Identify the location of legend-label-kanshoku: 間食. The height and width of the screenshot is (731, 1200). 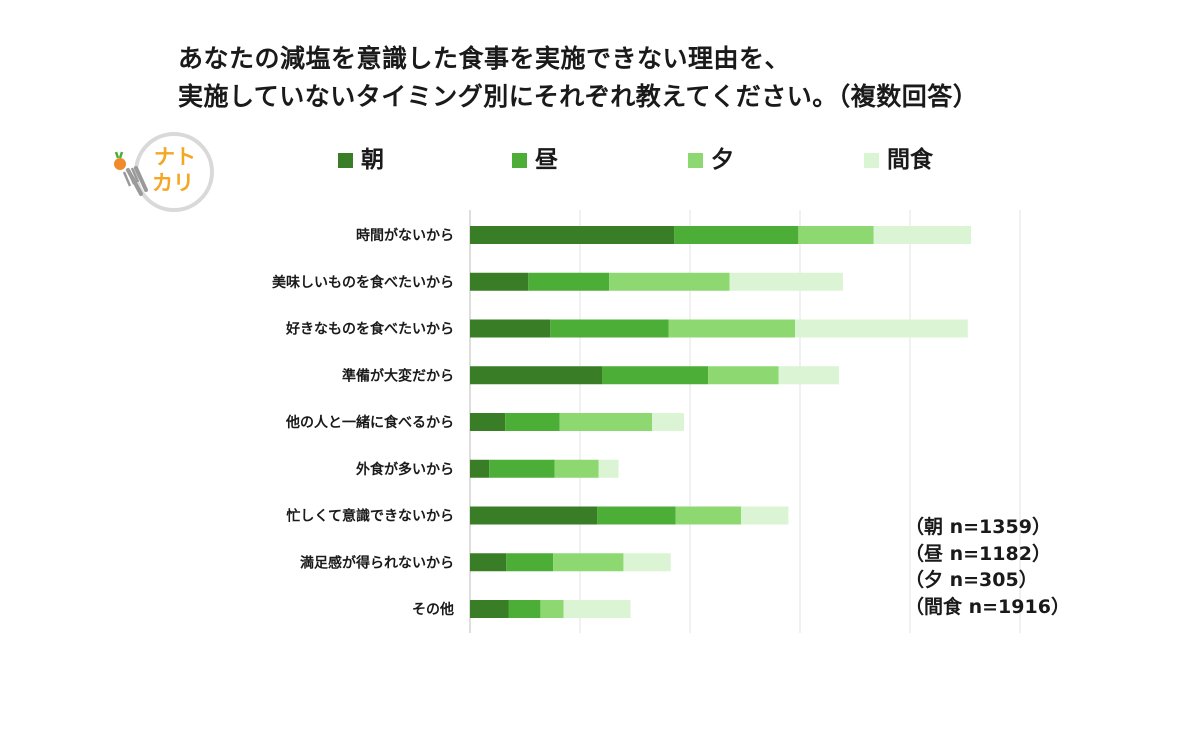
(910, 160).